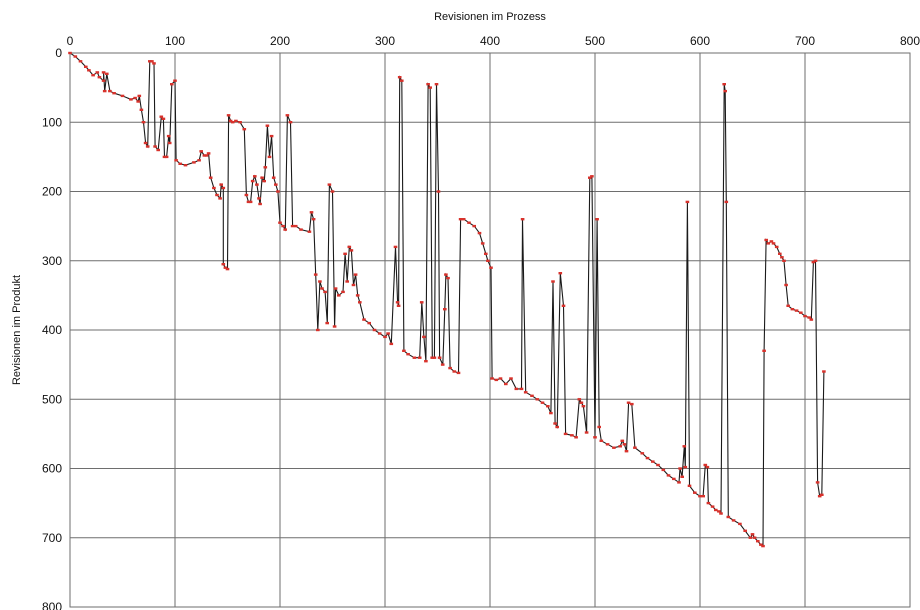 The width and height of the screenshot is (920, 610). I want to click on x-axis-title: Revisionen im Prozess, so click(490, 17).